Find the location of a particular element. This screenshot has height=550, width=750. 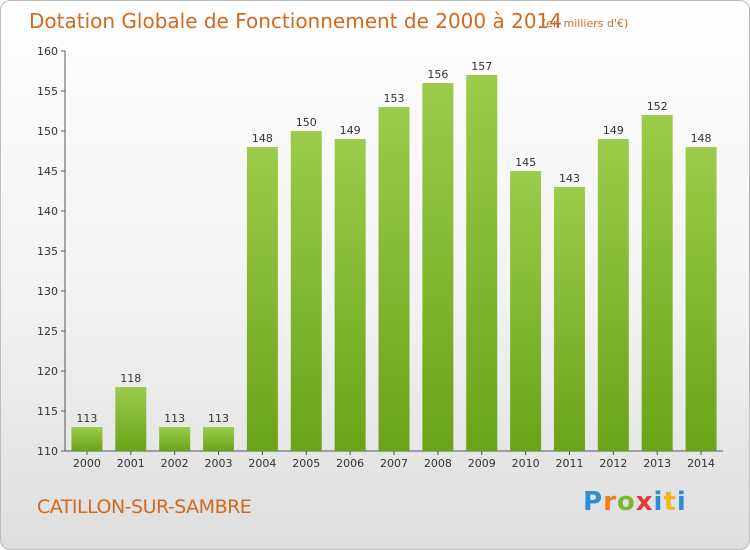

y-tick-label: 140 is located at coordinates (47, 211).